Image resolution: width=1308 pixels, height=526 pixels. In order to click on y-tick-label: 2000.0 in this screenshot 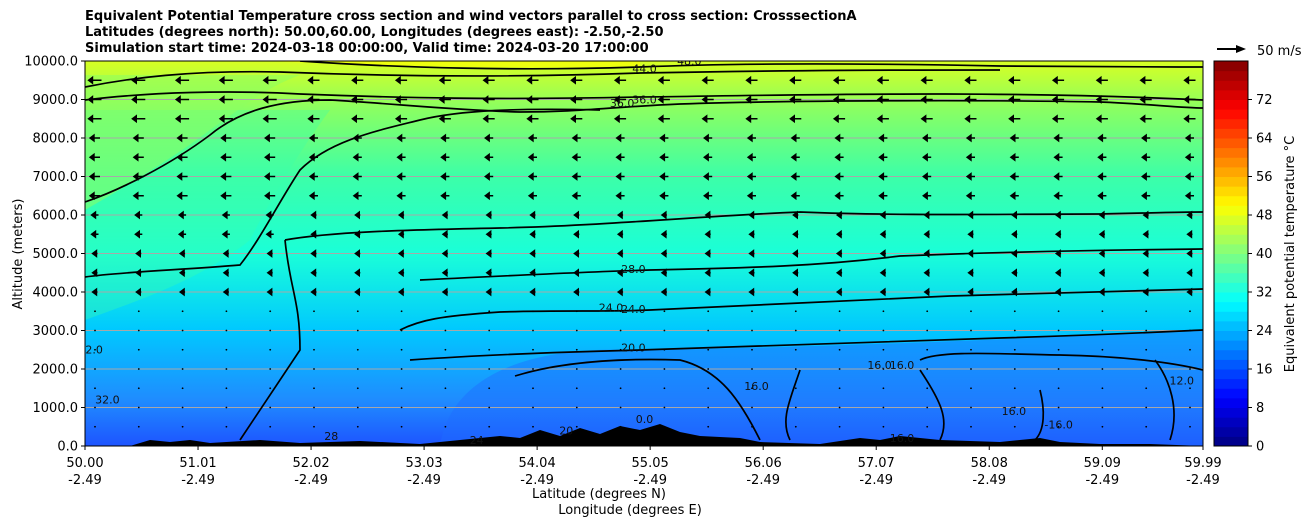, I will do `click(56, 370)`.